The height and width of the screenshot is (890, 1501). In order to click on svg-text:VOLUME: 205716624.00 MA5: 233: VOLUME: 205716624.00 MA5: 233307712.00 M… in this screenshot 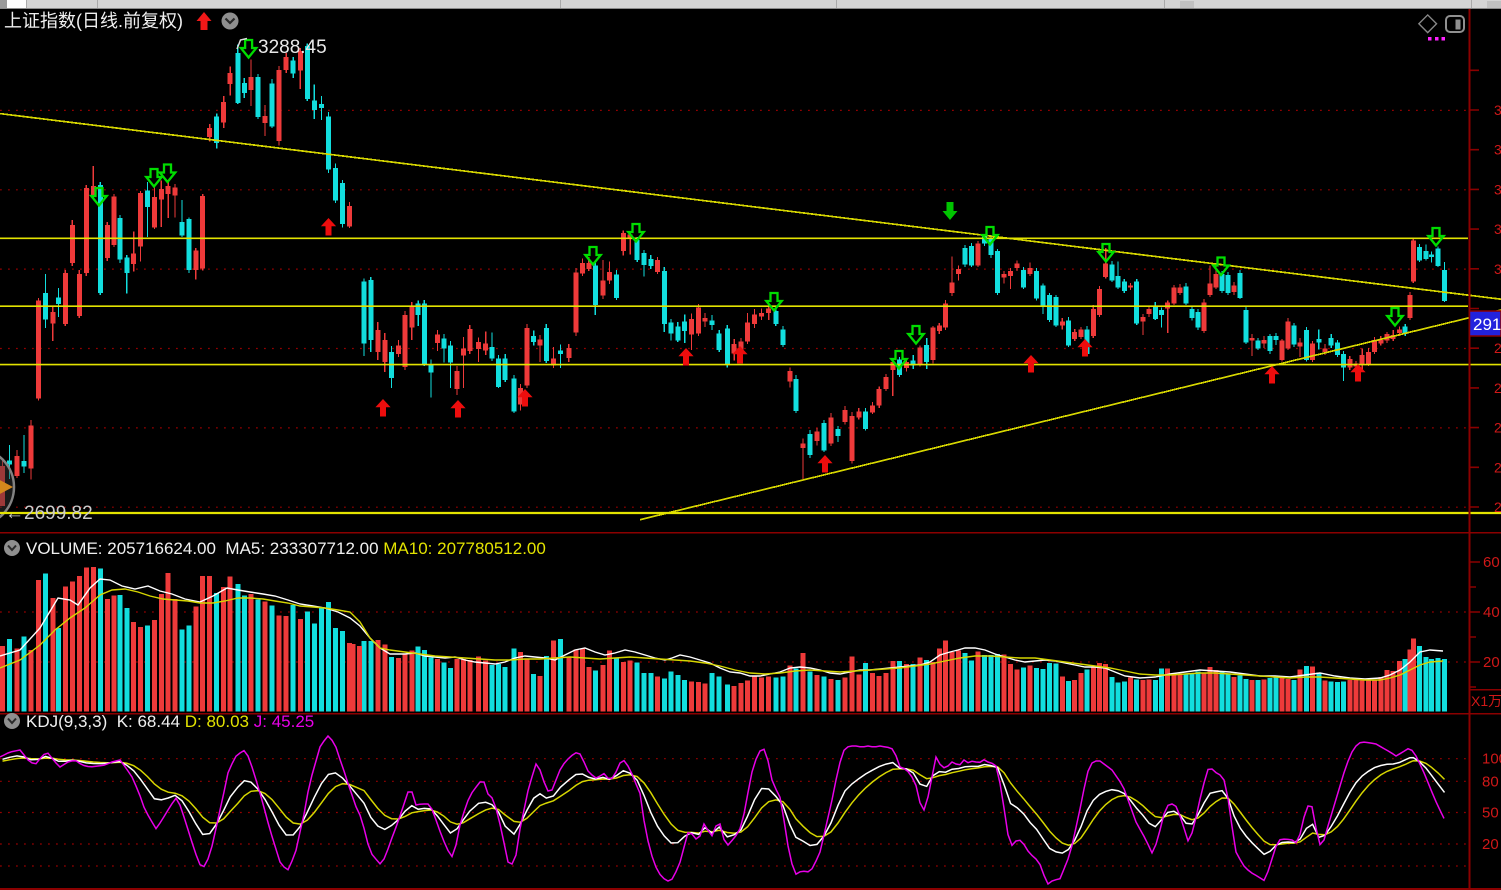, I will do `click(286, 548)`.